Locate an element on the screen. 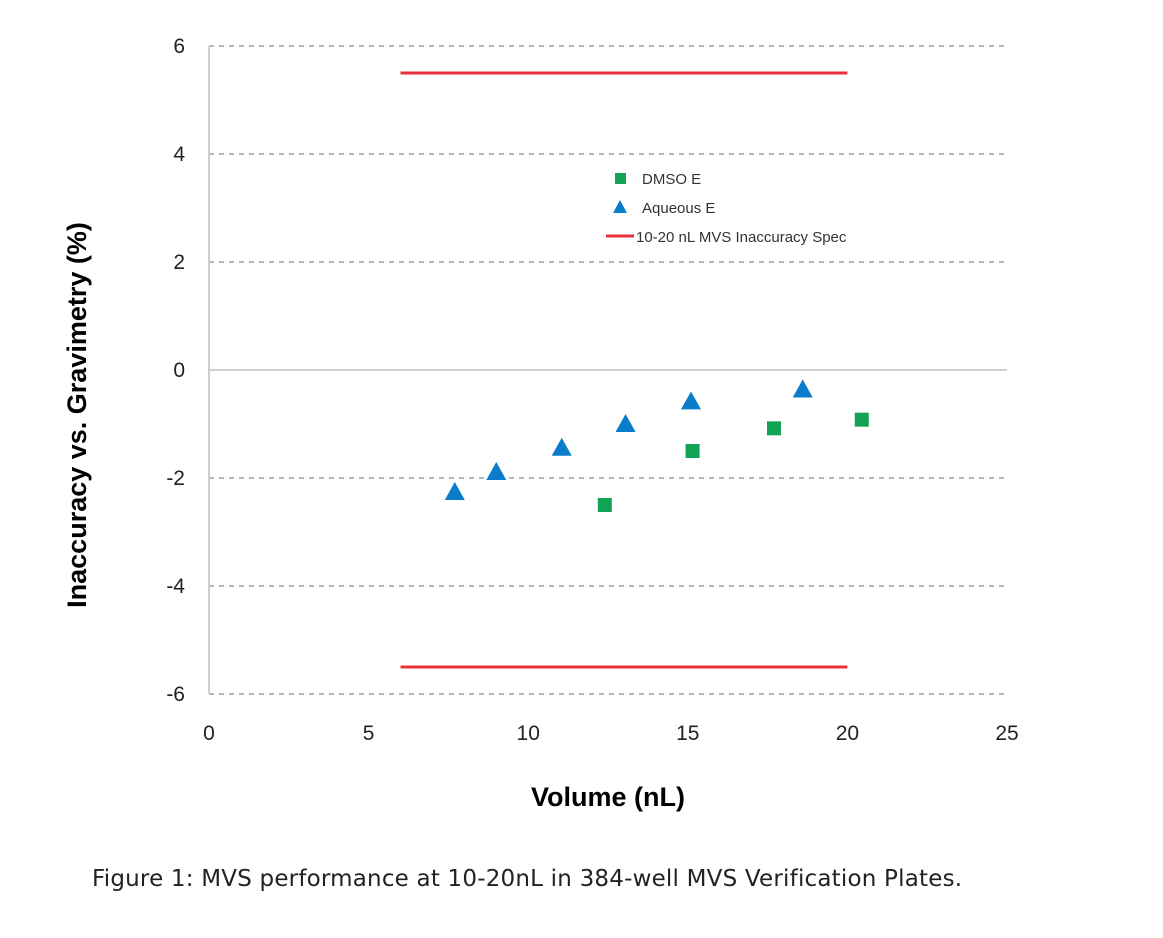 This screenshot has height=938, width=1163. y-tick-labels: -6 -4 -2 0 2 4 6 is located at coordinates (175, 370).